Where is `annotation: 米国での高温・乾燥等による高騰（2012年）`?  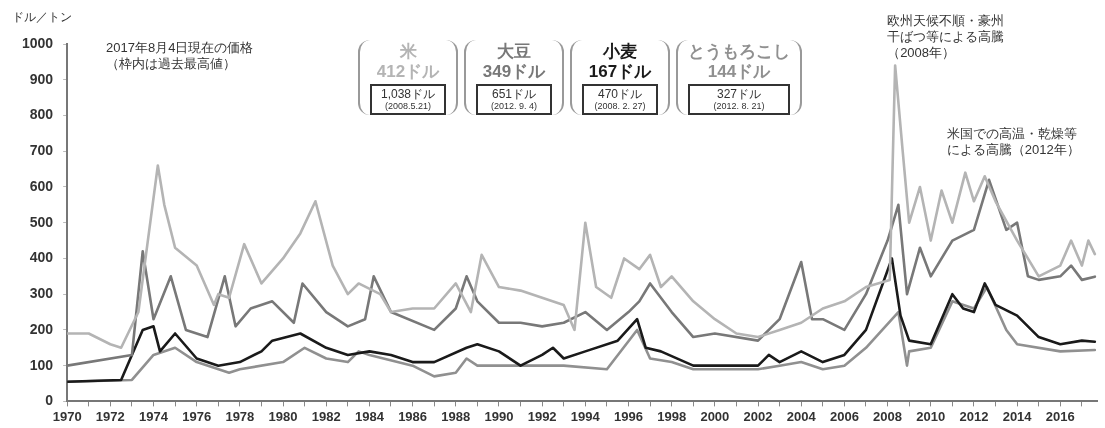 annotation: 米国での高温・乾燥等による高騰（2012年） is located at coordinates (1013, 141).